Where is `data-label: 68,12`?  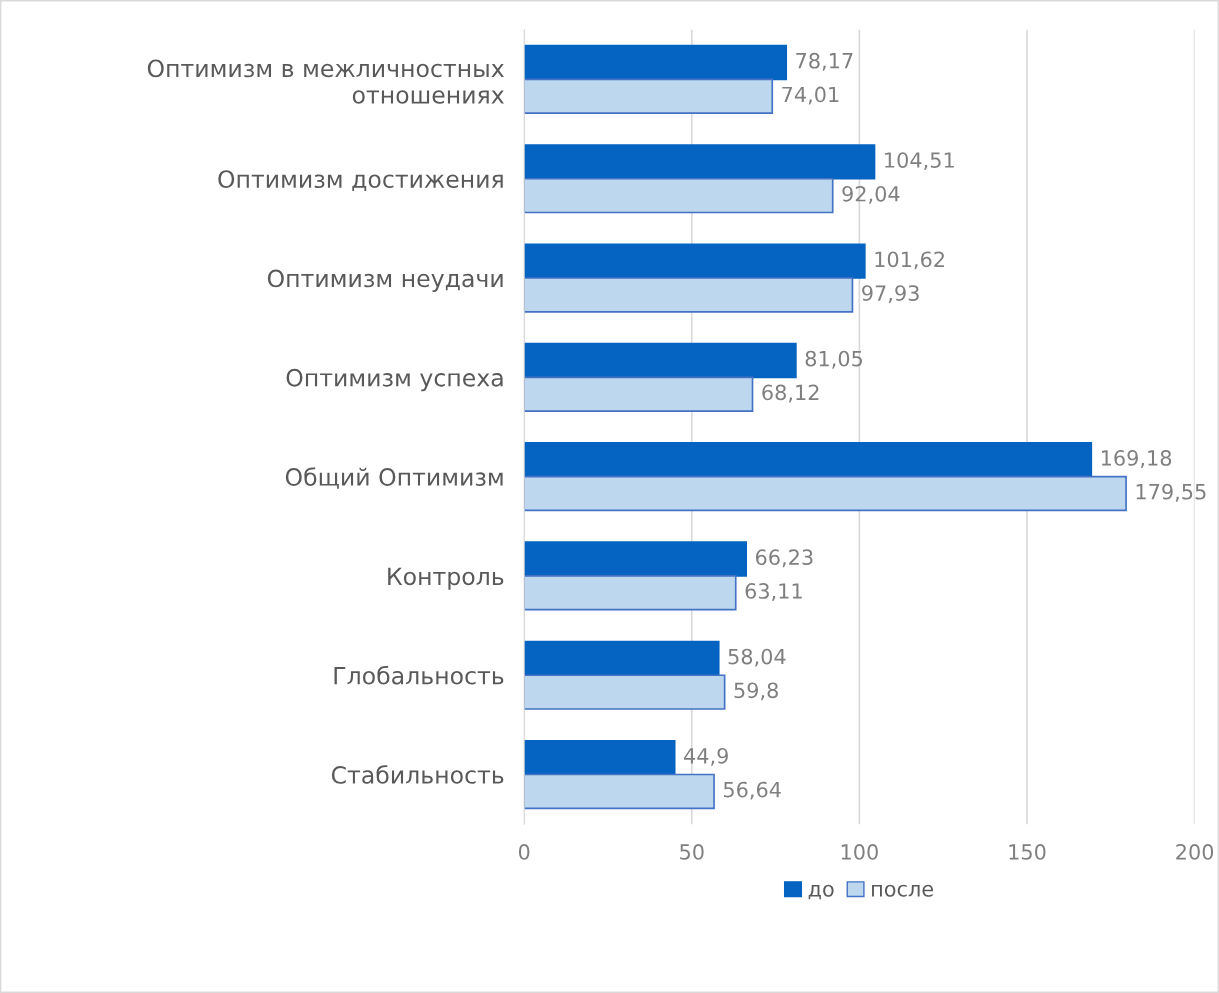 data-label: 68,12 is located at coordinates (790, 393).